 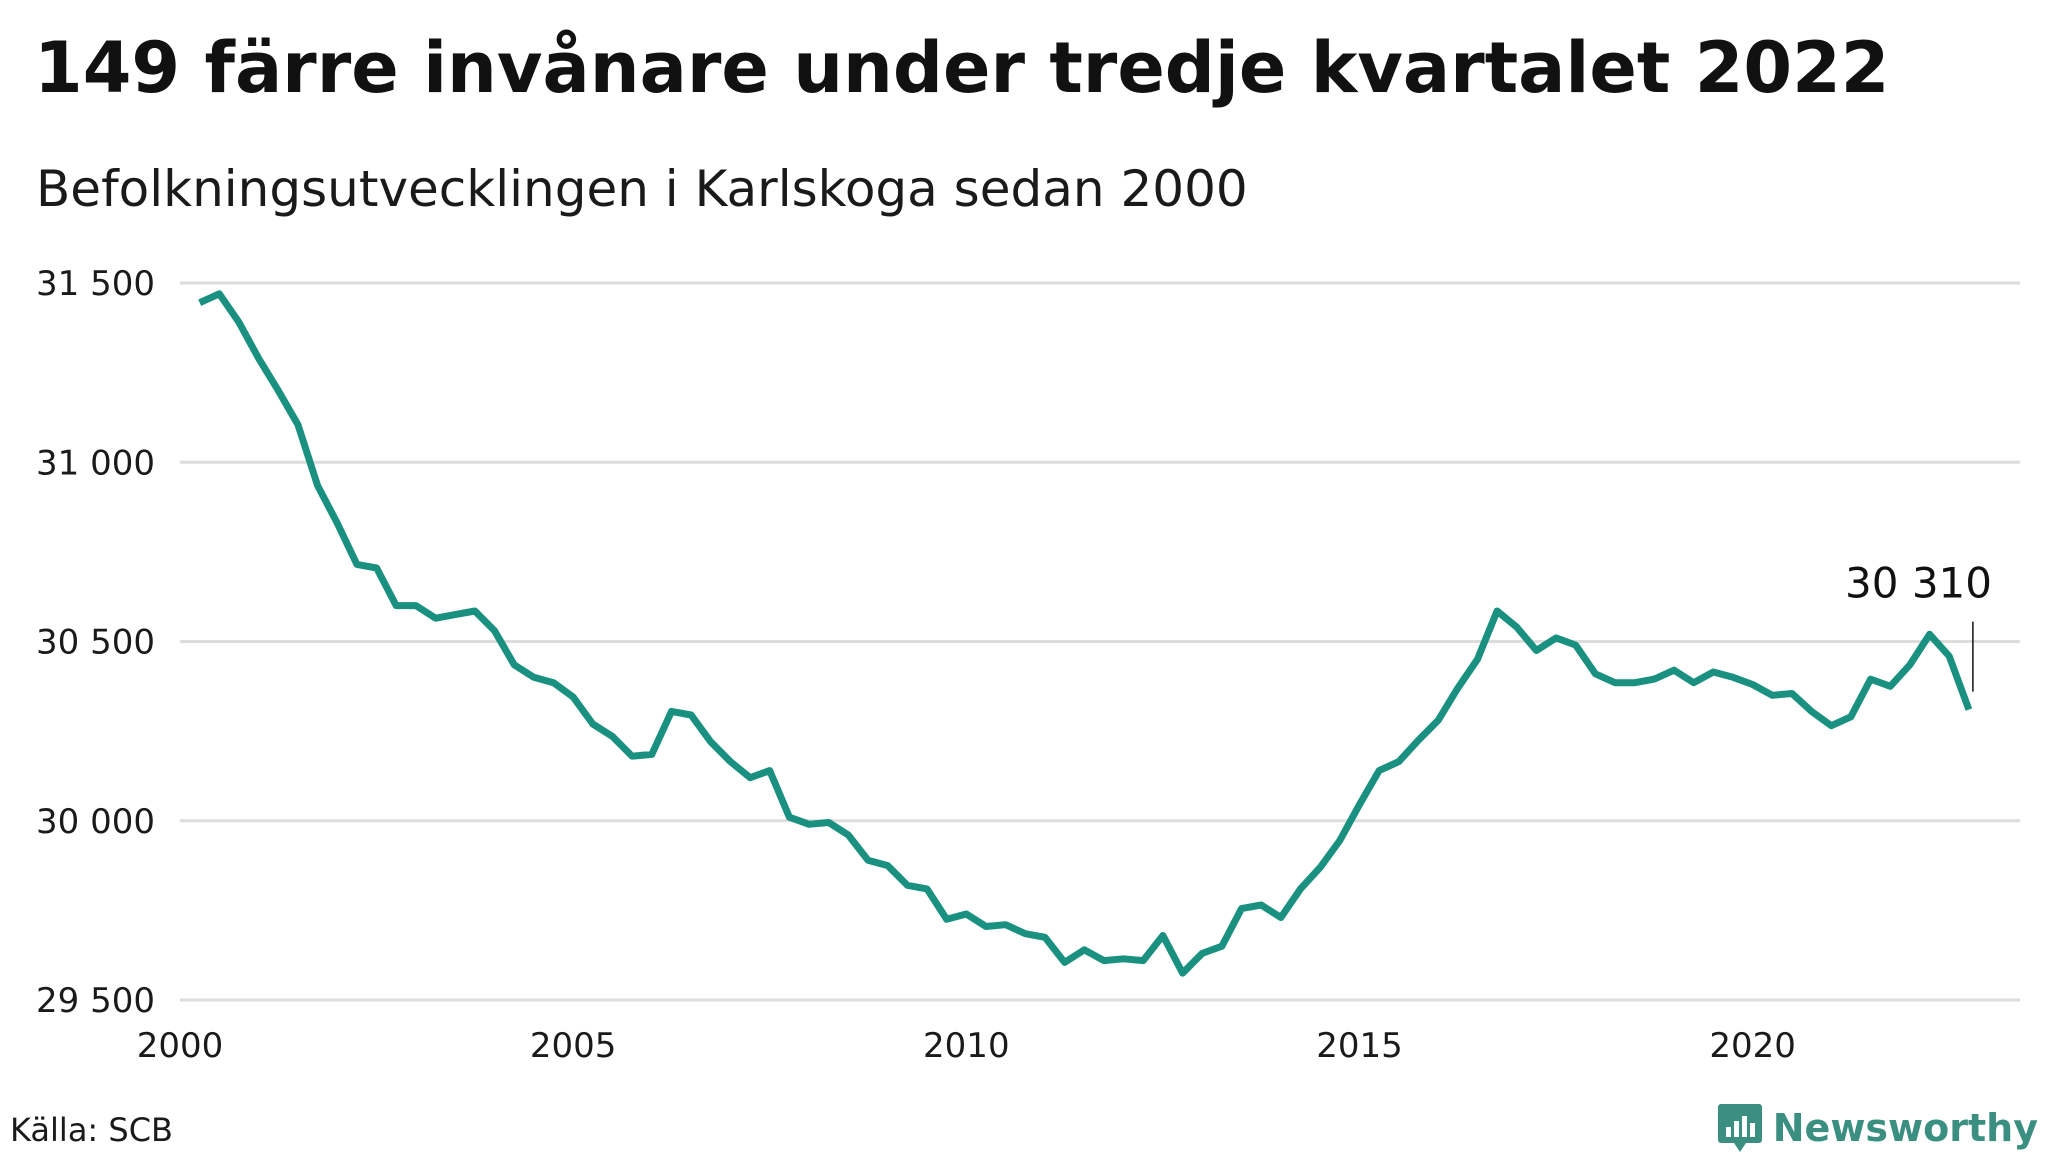 I want to click on brand-logo: Newsworthy, so click(x=1877, y=1128).